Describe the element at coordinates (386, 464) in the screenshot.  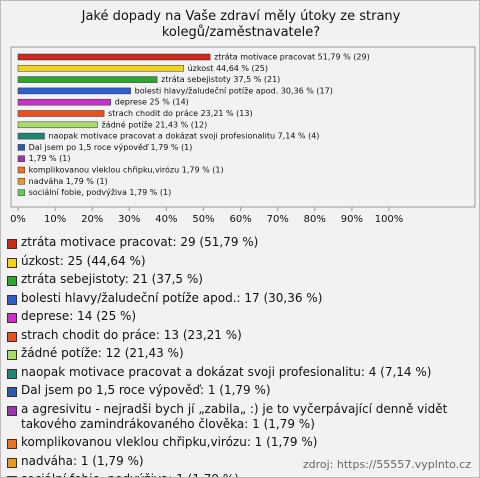
I see `source: zdroj: https://55557.vyplnto.cz` at that location.